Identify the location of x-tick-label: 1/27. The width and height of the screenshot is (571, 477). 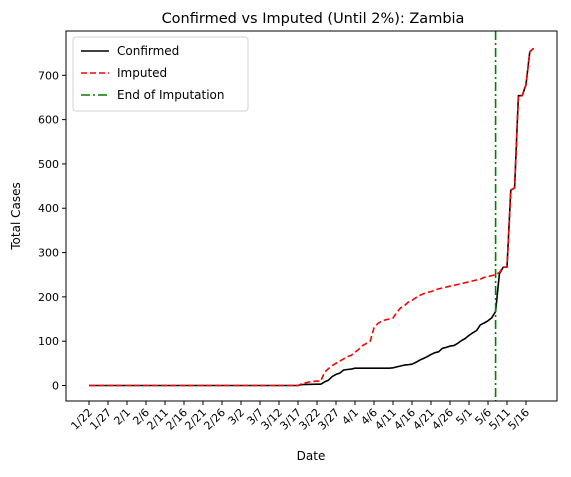
(100, 419).